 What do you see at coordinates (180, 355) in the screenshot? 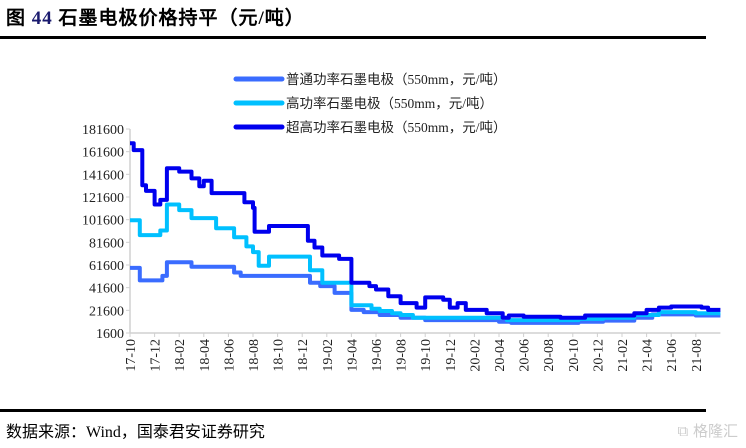
I see `x-tick-label: 18-02` at bounding box center [180, 355].